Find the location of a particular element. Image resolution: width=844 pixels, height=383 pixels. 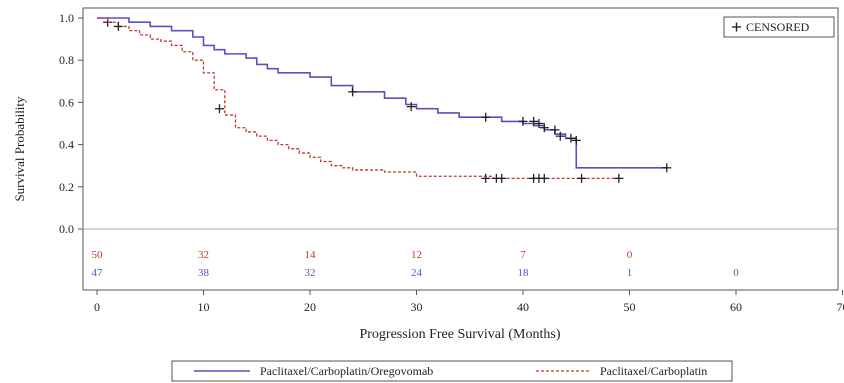

risk-value-0-5: 0 is located at coordinates (630, 255).